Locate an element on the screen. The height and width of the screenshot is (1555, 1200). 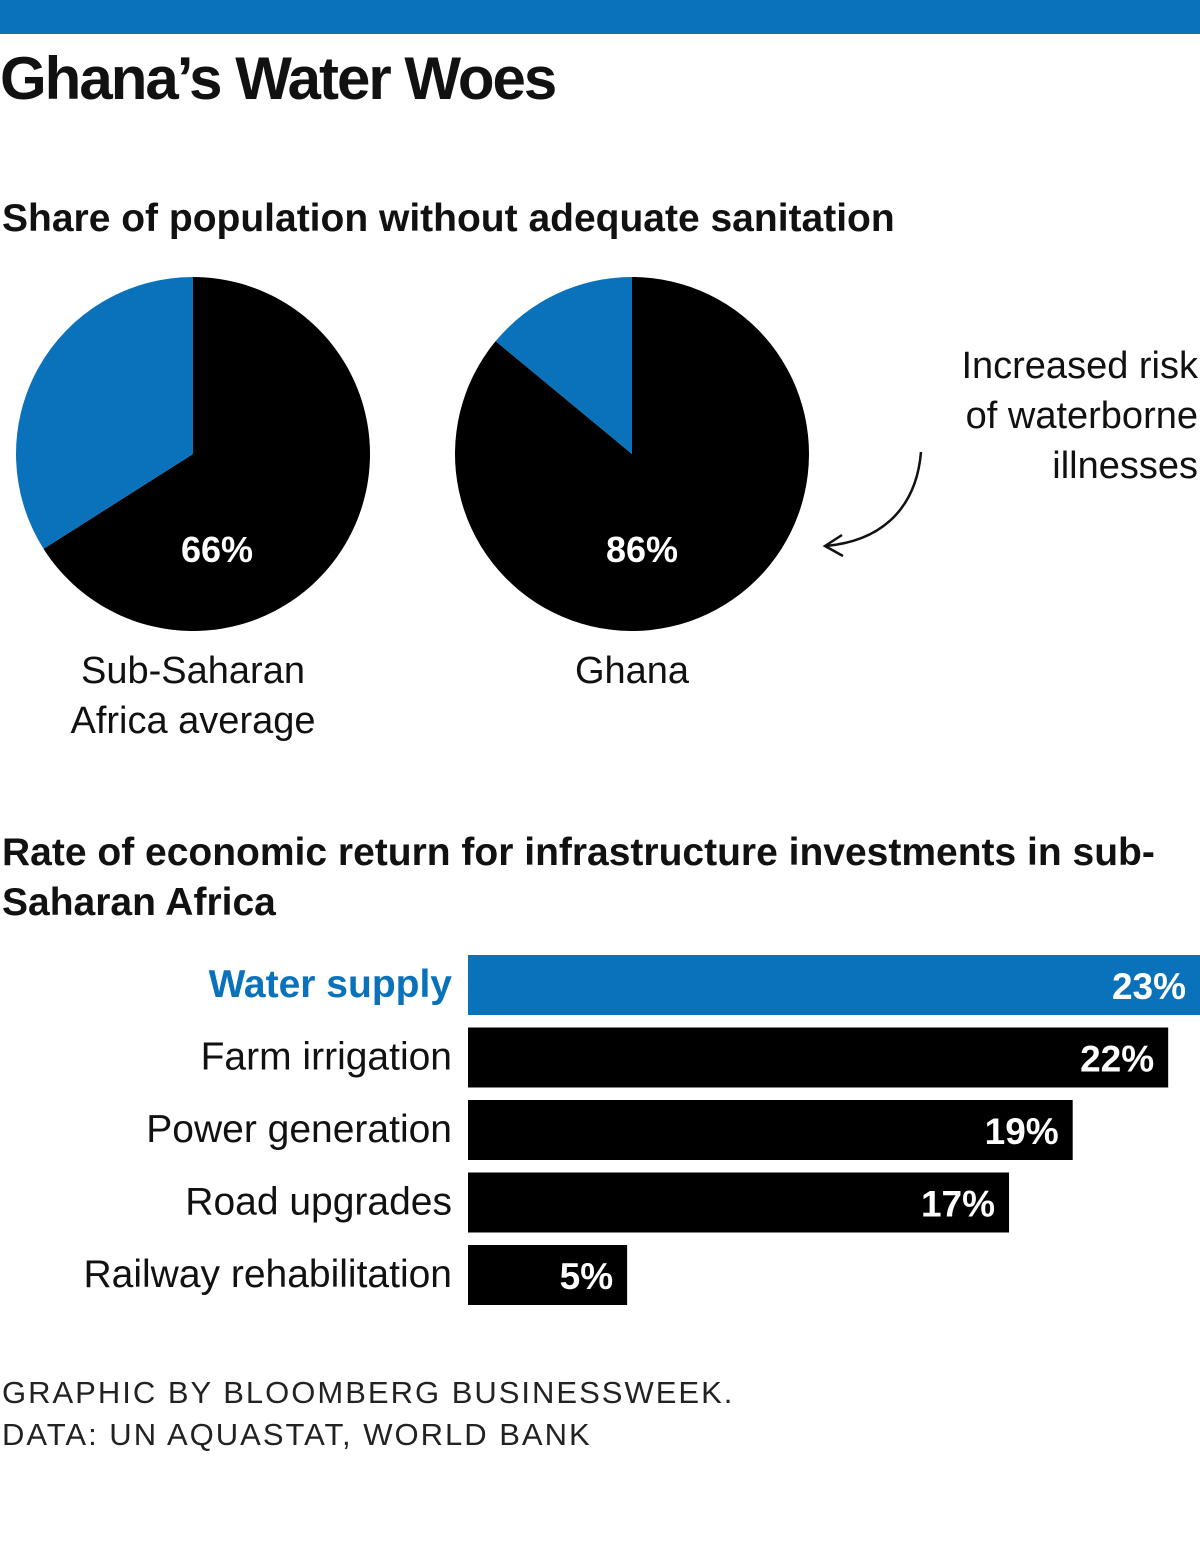
annotation-line-2: illnesses is located at coordinates (1125, 466).